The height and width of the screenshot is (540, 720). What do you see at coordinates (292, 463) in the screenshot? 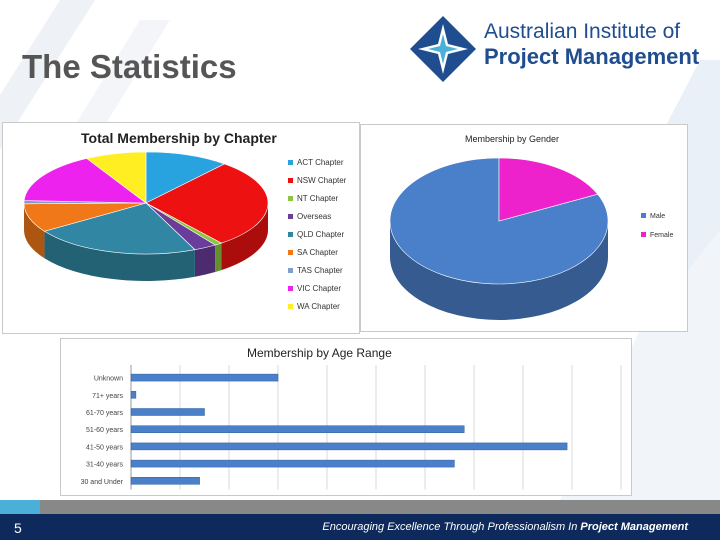
I see `bar-31-40-years` at bounding box center [292, 463].